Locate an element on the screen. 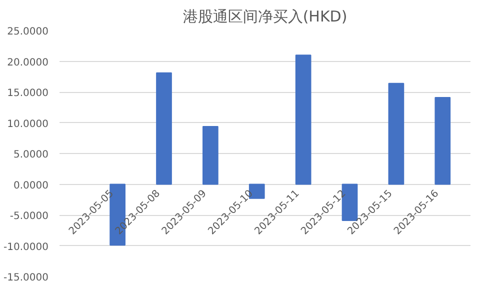 This screenshot has width=480, height=288. y-tick-label: 20.0000 is located at coordinates (28, 62).